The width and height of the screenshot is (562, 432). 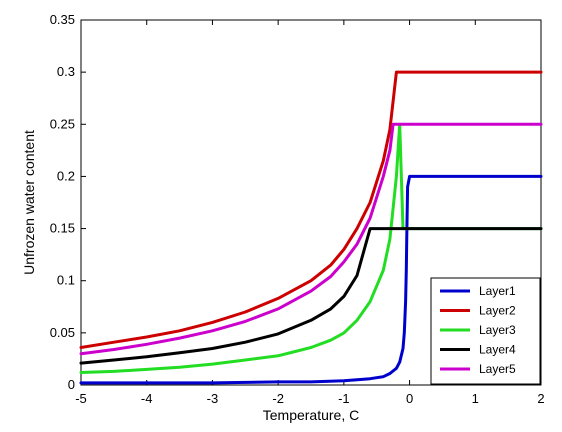 What do you see at coordinates (497, 330) in the screenshot?
I see `legend-label: Layer3` at bounding box center [497, 330].